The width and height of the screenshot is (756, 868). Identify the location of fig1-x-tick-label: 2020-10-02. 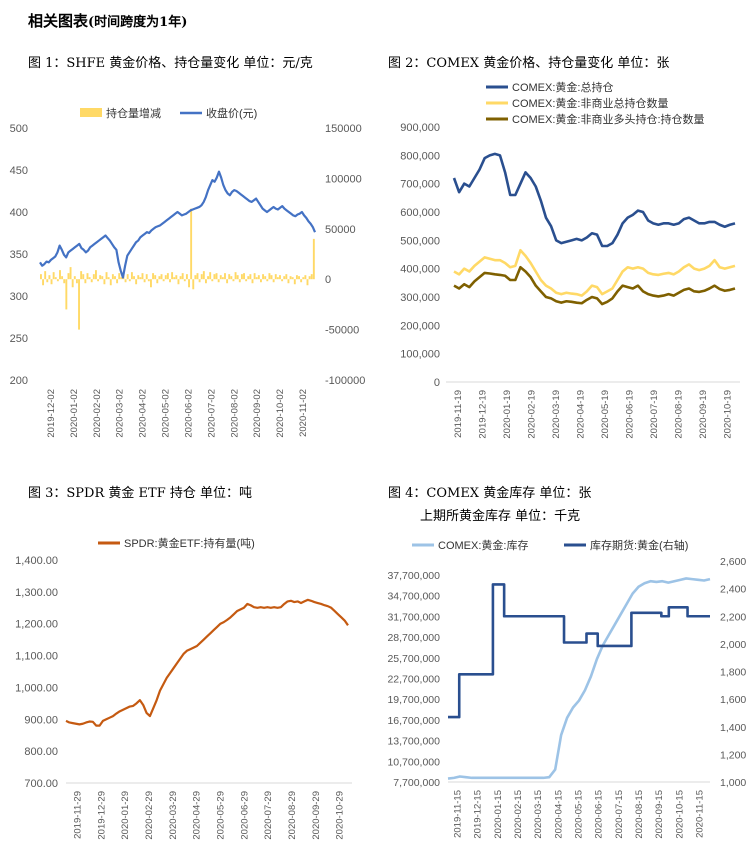
(280, 413).